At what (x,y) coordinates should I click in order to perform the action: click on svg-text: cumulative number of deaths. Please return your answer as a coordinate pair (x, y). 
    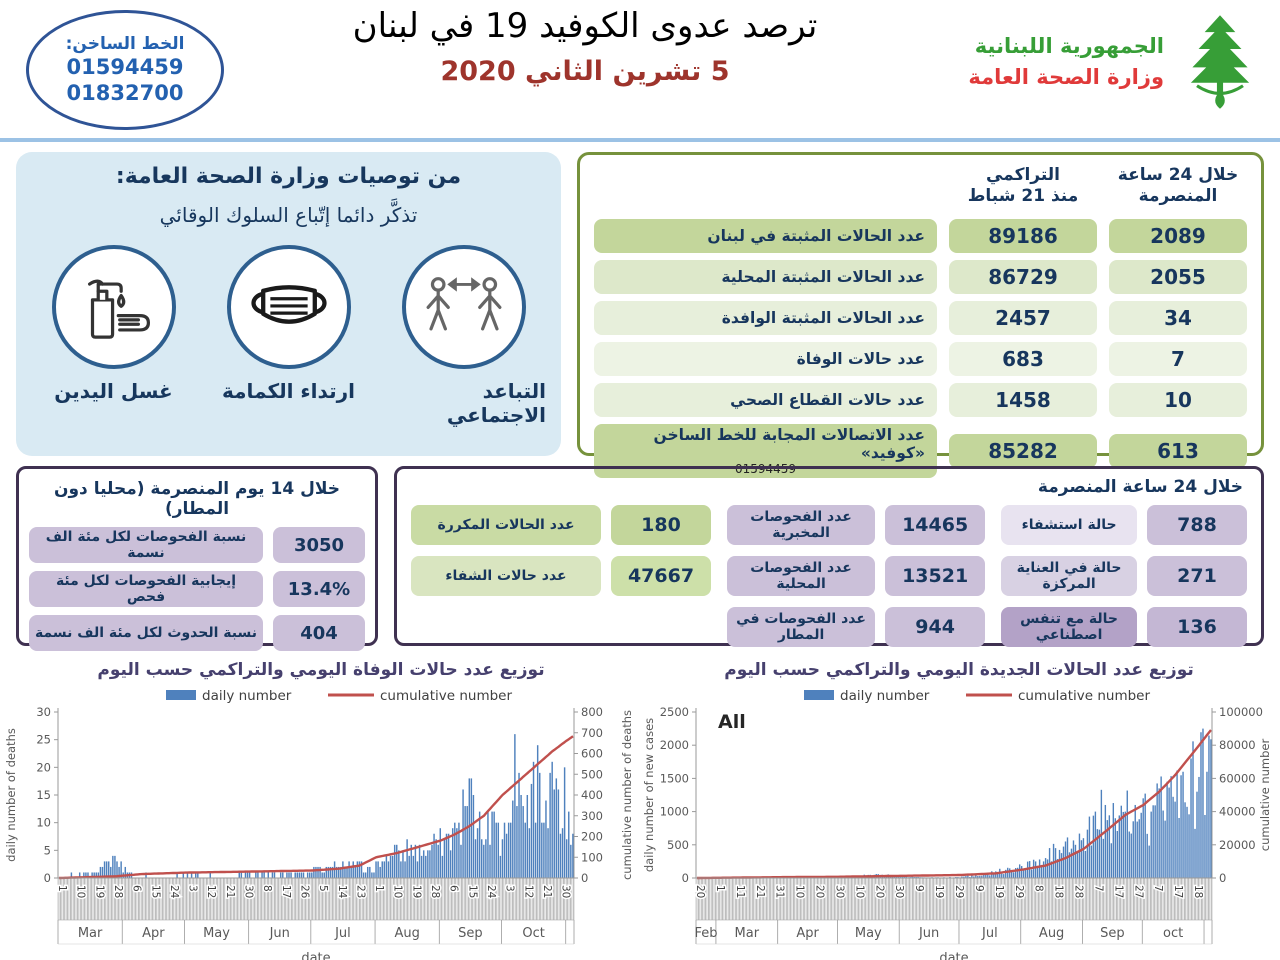
    Looking at the image, I should click on (627, 795).